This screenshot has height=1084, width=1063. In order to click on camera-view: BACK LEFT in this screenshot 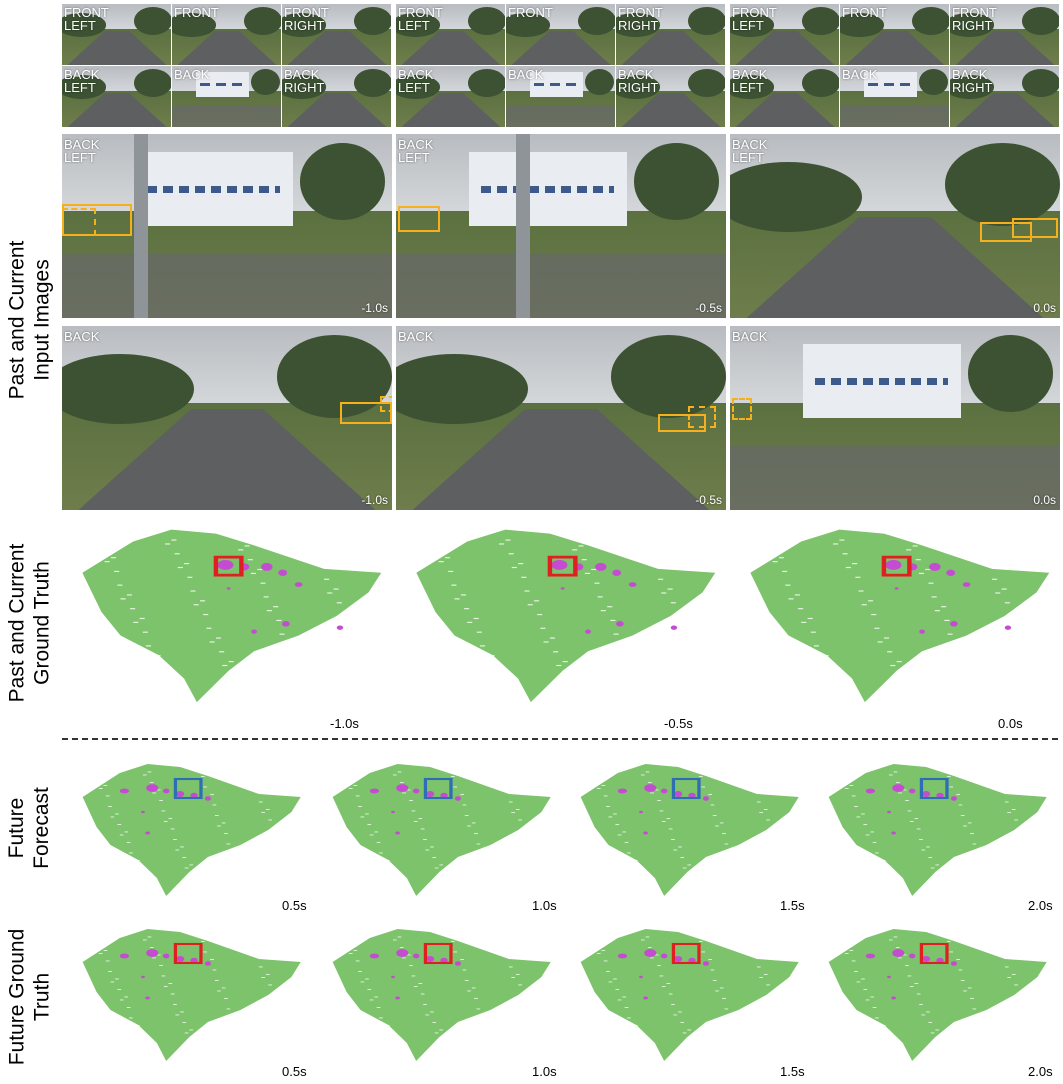, I will do `click(450, 96)`.